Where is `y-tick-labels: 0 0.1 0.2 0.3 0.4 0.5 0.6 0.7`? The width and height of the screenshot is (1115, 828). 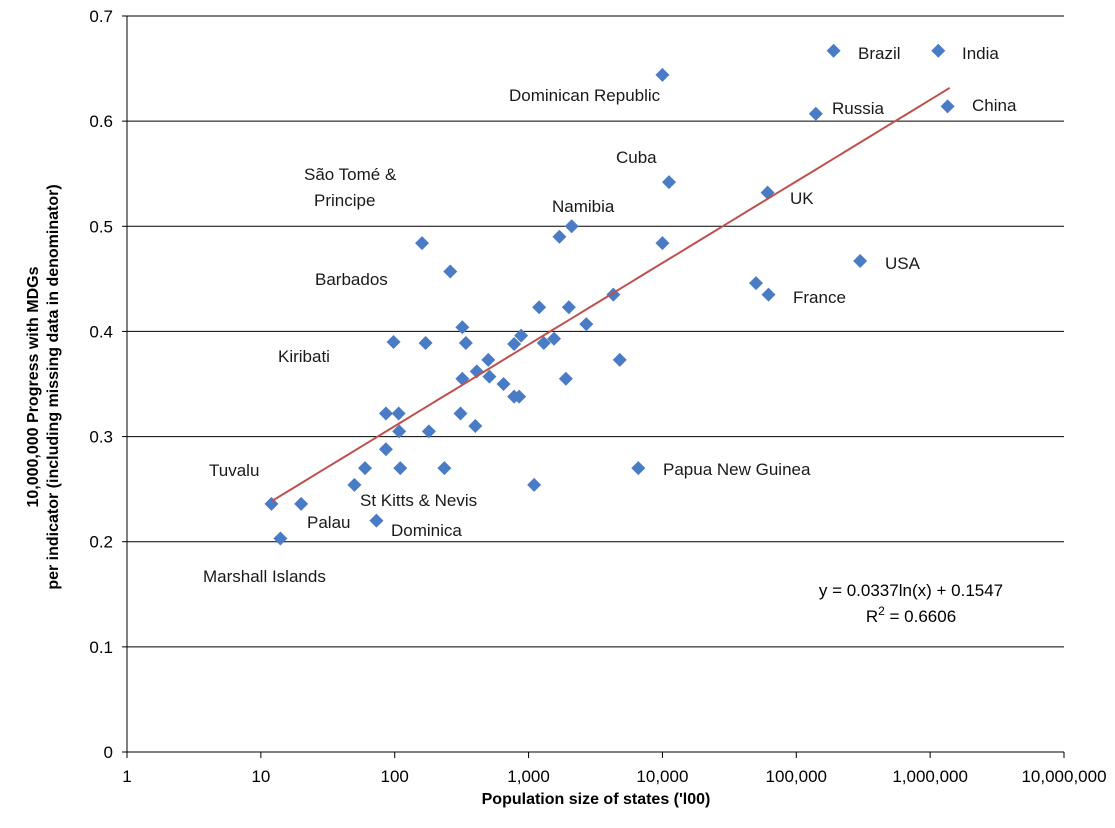 y-tick-labels: 0 0.1 0.2 0.3 0.4 0.5 0.6 0.7 is located at coordinates (101, 384).